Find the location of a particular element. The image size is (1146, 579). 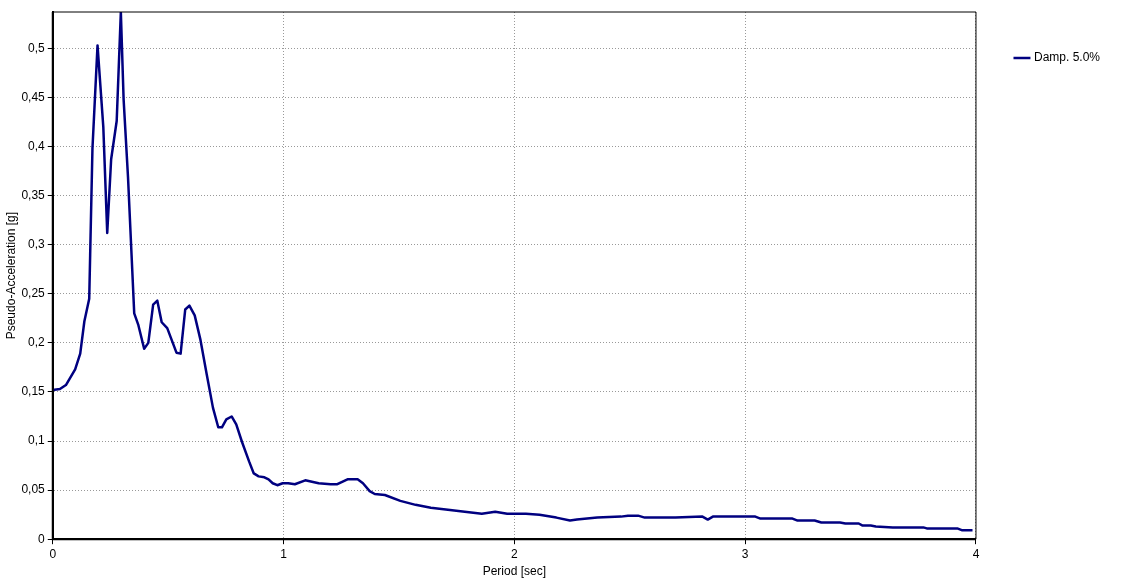

y-tick-label: 0,5 is located at coordinates (37, 47).